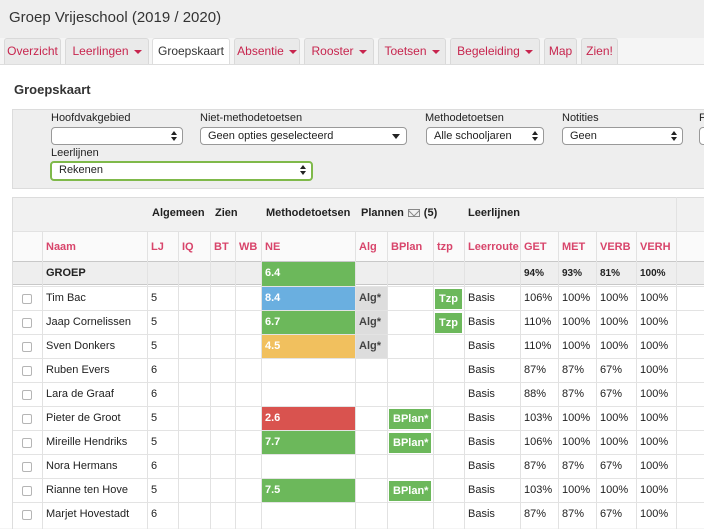  Describe the element at coordinates (66, 298) in the screenshot. I see `student-name: Tim Bac` at that location.